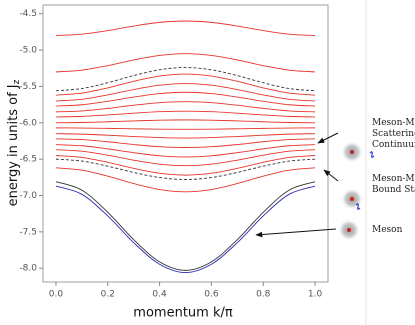 The image size is (415, 325). I want to click on annotation: Meson, so click(387, 230).